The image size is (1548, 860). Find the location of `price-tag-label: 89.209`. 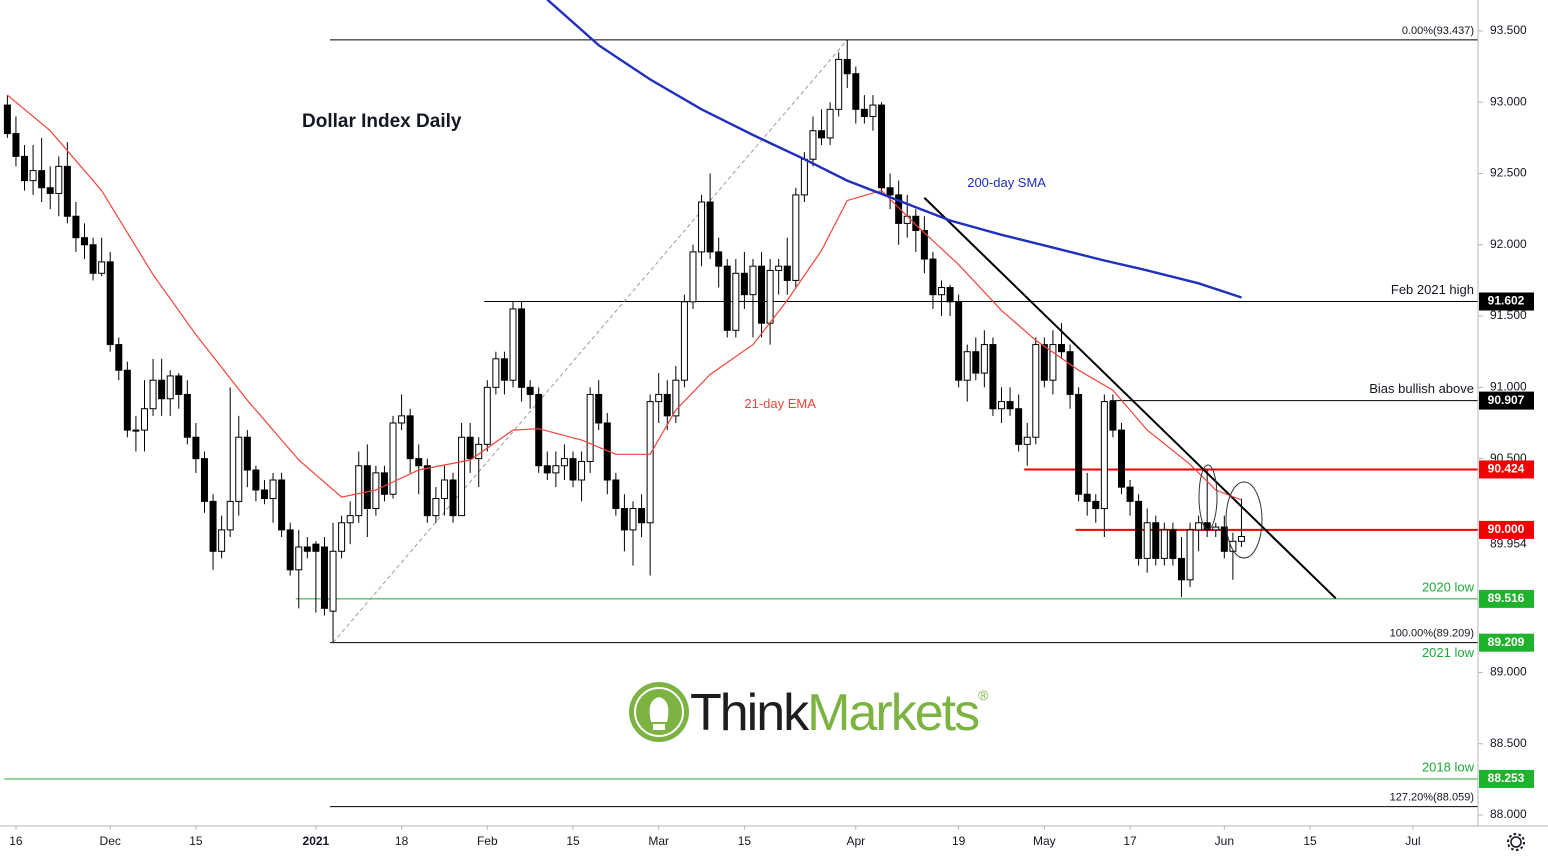

price-tag-label: 89.209 is located at coordinates (1506, 642).